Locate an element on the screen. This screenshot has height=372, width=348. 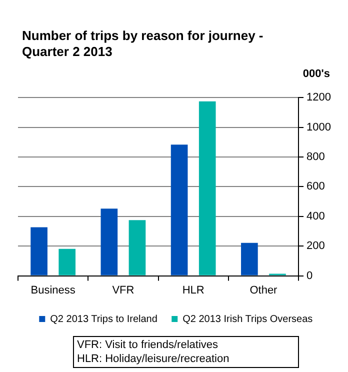
x-tick-label: Business is located at coordinates (53, 290).